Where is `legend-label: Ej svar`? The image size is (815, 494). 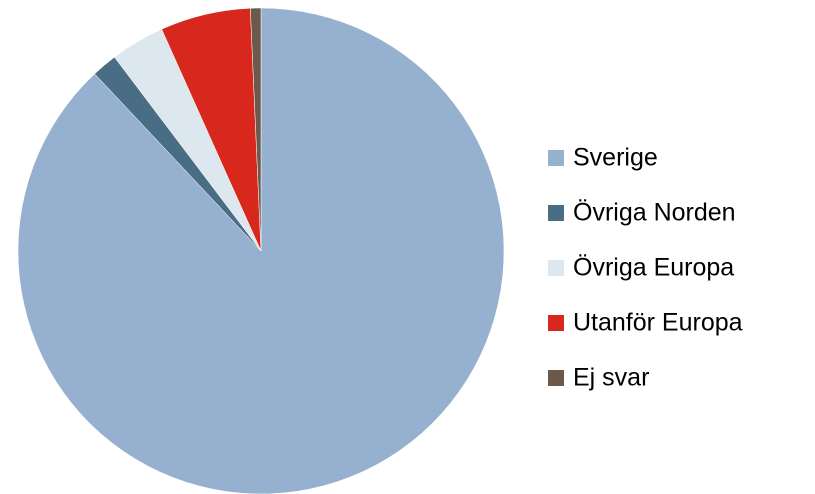
legend-label: Ej svar is located at coordinates (611, 378).